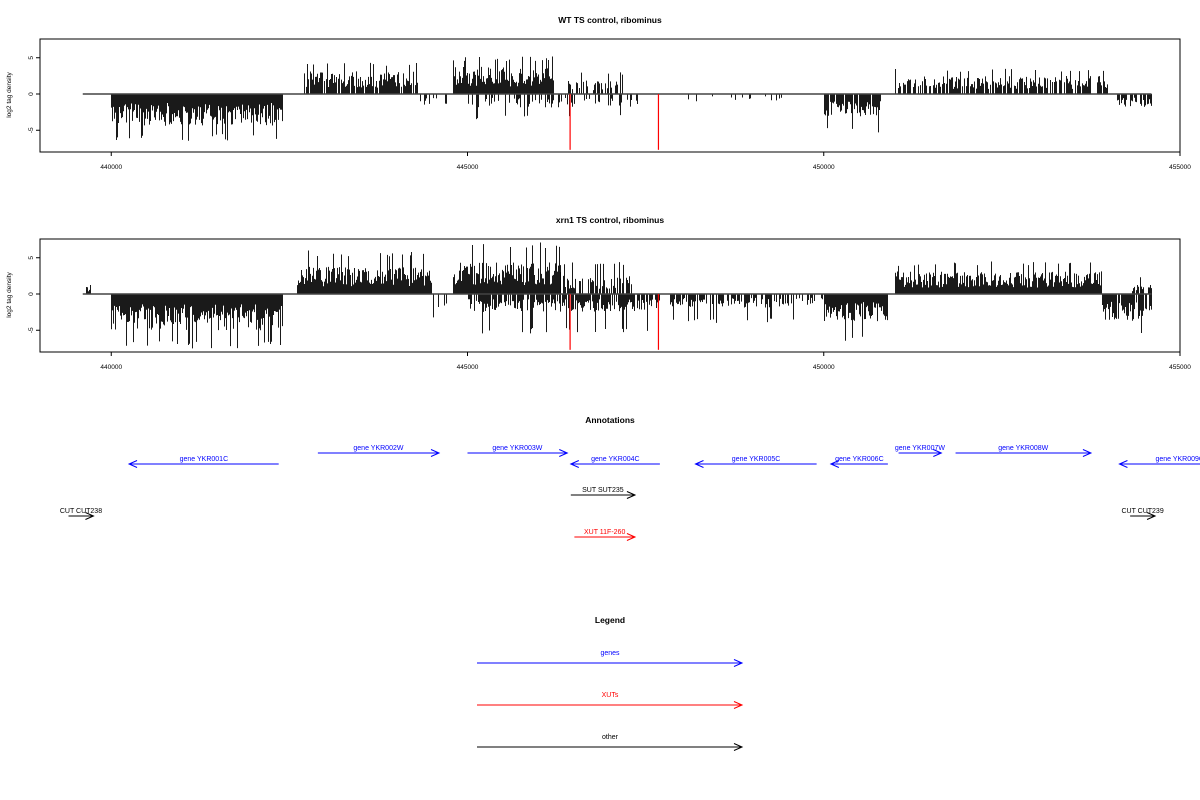 The width and height of the screenshot is (1200, 800). I want to click on feature-arrow: gene YKR008W, so click(1024, 451).